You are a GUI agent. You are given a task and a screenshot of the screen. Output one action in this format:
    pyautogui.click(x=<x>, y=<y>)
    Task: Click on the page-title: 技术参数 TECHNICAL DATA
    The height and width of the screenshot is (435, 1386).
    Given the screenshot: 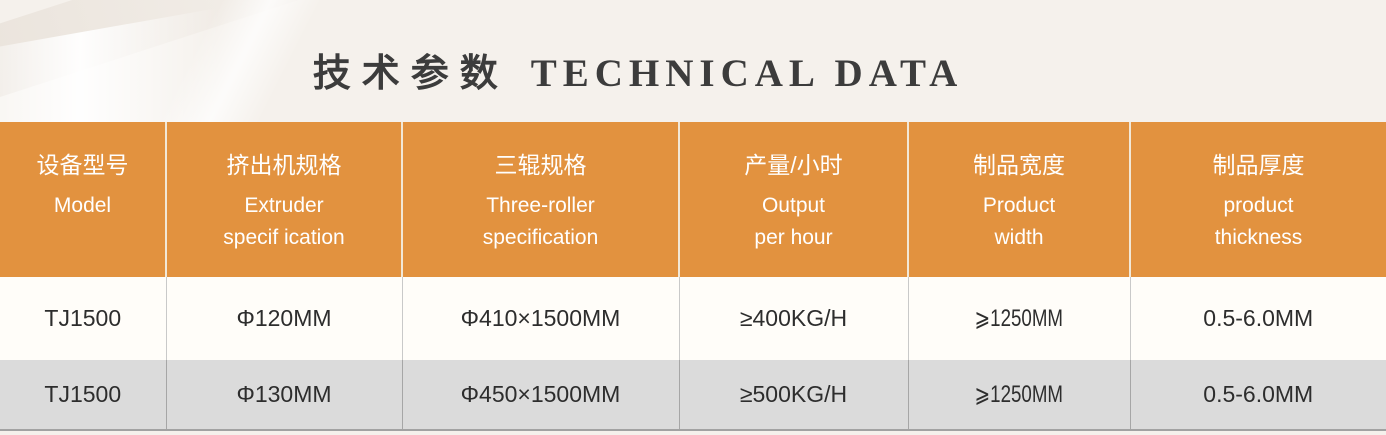 What is the action you would take?
    pyautogui.click(x=665, y=69)
    